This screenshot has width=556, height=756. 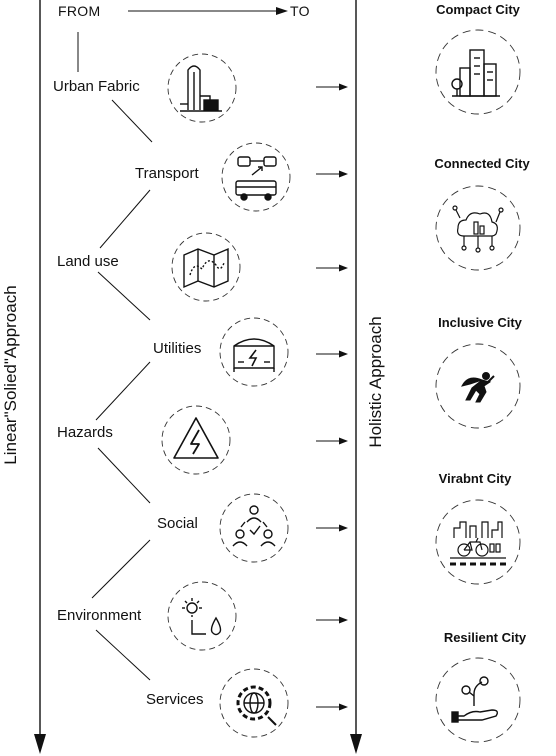 I want to click on sector-label-hazards: Hazards, so click(x=85, y=432).